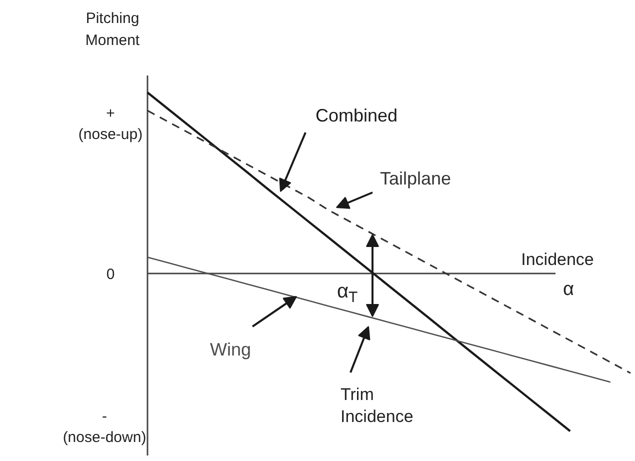 The height and width of the screenshot is (461, 635). Describe the element at coordinates (356, 116) in the screenshot. I see `text: Combined` at that location.